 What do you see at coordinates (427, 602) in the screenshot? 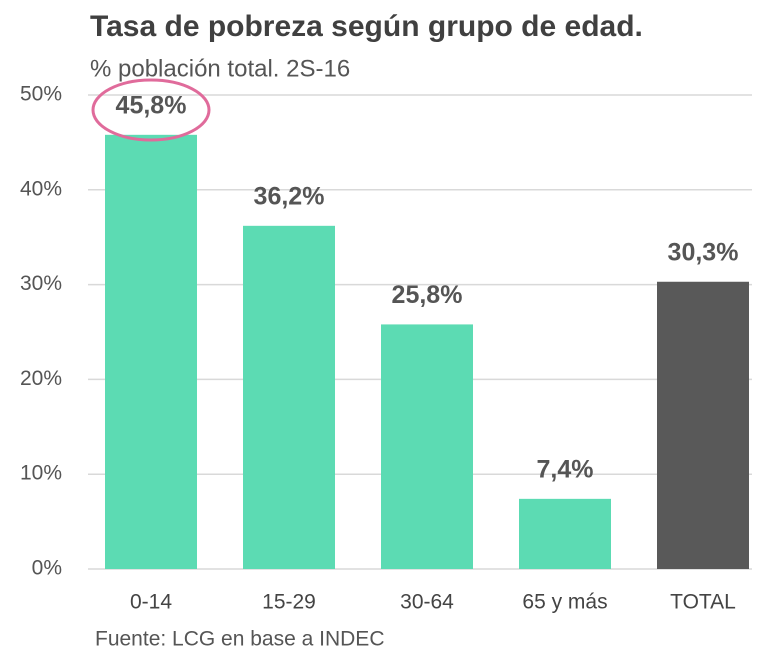
I see `x-tick-label: 30-64` at bounding box center [427, 602].